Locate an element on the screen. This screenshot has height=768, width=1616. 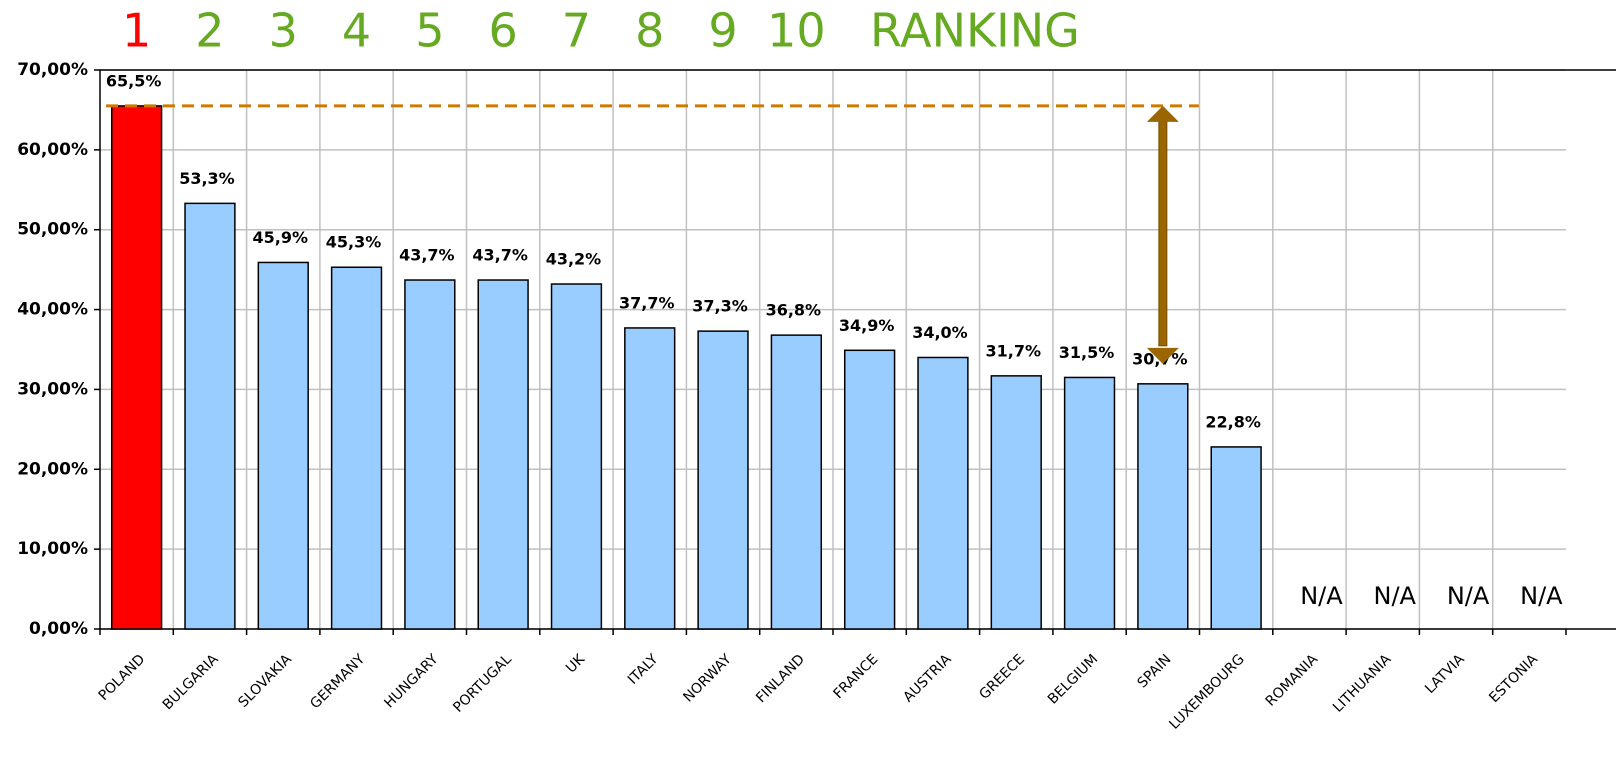
y-tick-label: 0,00% is located at coordinates (58, 629).